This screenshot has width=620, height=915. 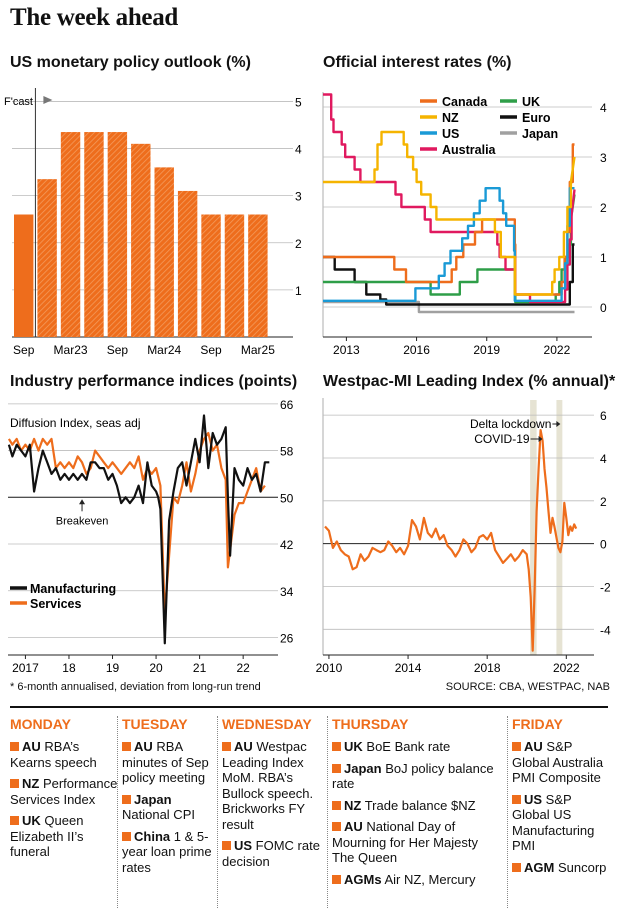 I want to click on y-axis-label: Diffusion Index, seas adj, so click(x=75, y=423).